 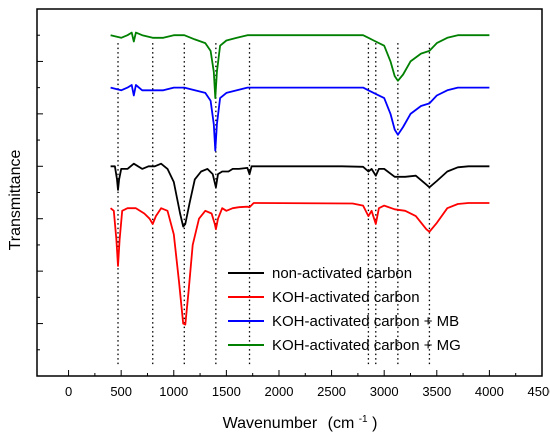 I want to click on legend-label-2: KOH-activated carbon + MB, so click(x=365, y=321).